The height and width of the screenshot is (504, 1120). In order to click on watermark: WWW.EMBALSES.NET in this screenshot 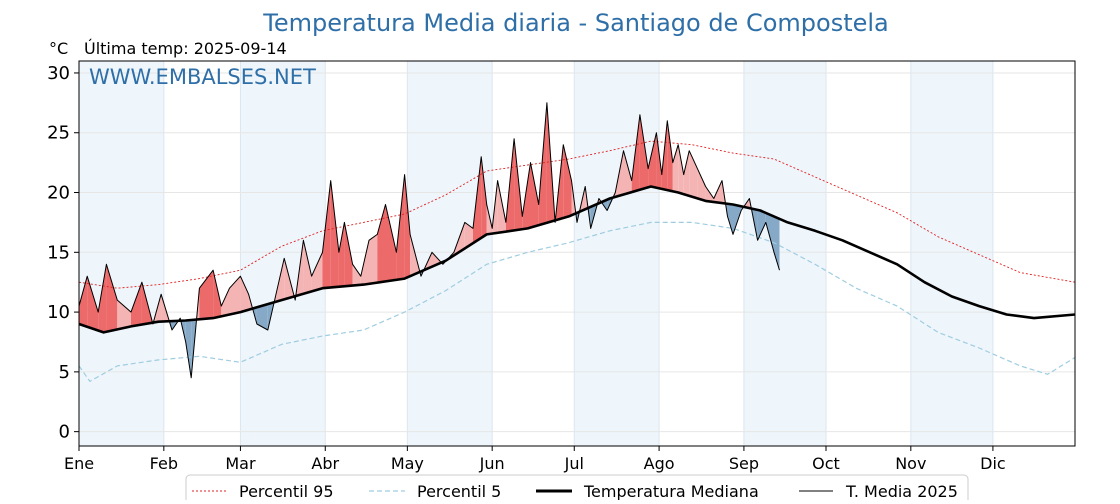, I will do `click(202, 77)`.